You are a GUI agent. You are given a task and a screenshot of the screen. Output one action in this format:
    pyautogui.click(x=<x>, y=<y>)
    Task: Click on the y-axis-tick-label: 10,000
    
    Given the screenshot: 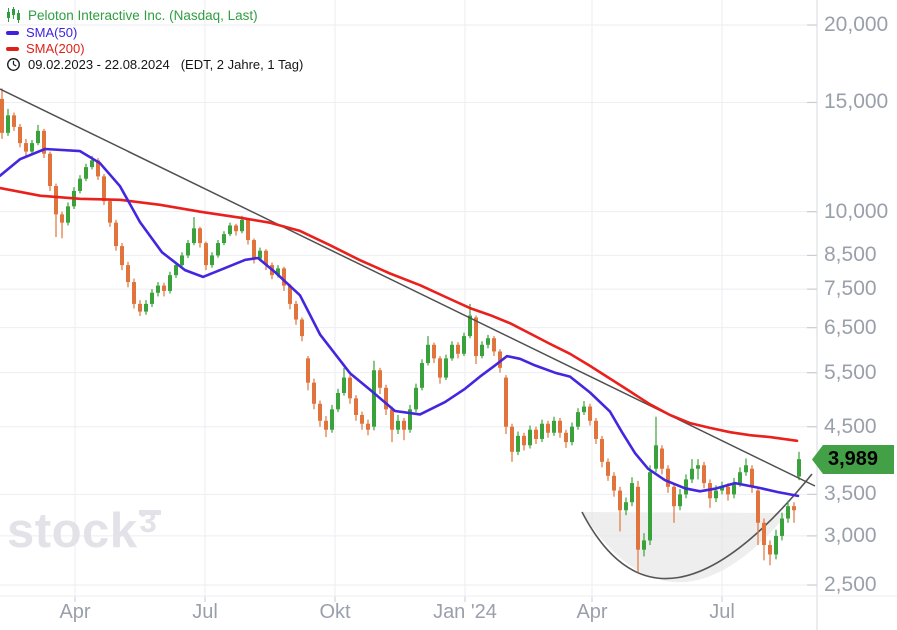 What is the action you would take?
    pyautogui.click(x=856, y=211)
    